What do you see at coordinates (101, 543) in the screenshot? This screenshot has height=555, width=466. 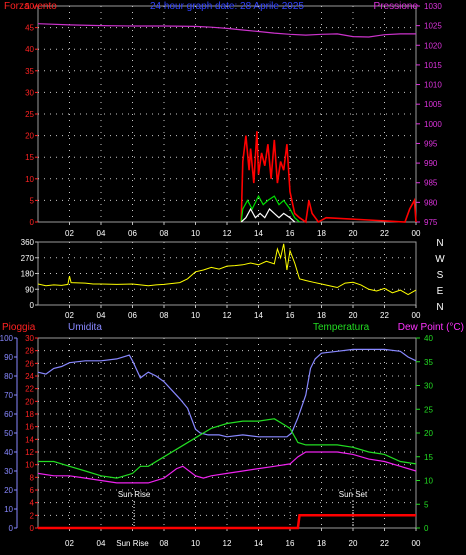 I see `temp-humidity-xtick-label: 04` at bounding box center [101, 543].